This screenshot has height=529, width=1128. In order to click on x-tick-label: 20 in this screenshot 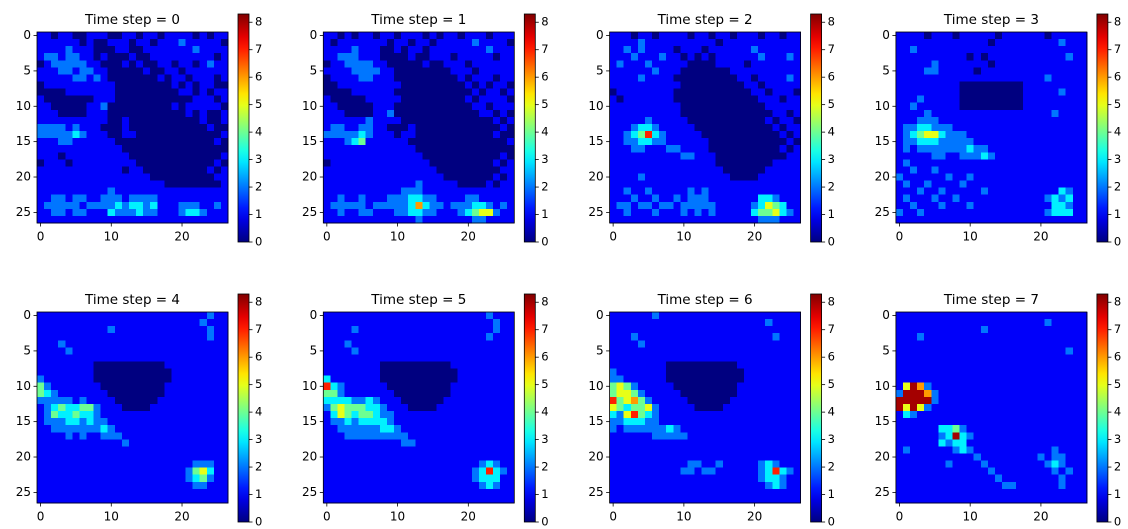, I will do `click(754, 237)`.